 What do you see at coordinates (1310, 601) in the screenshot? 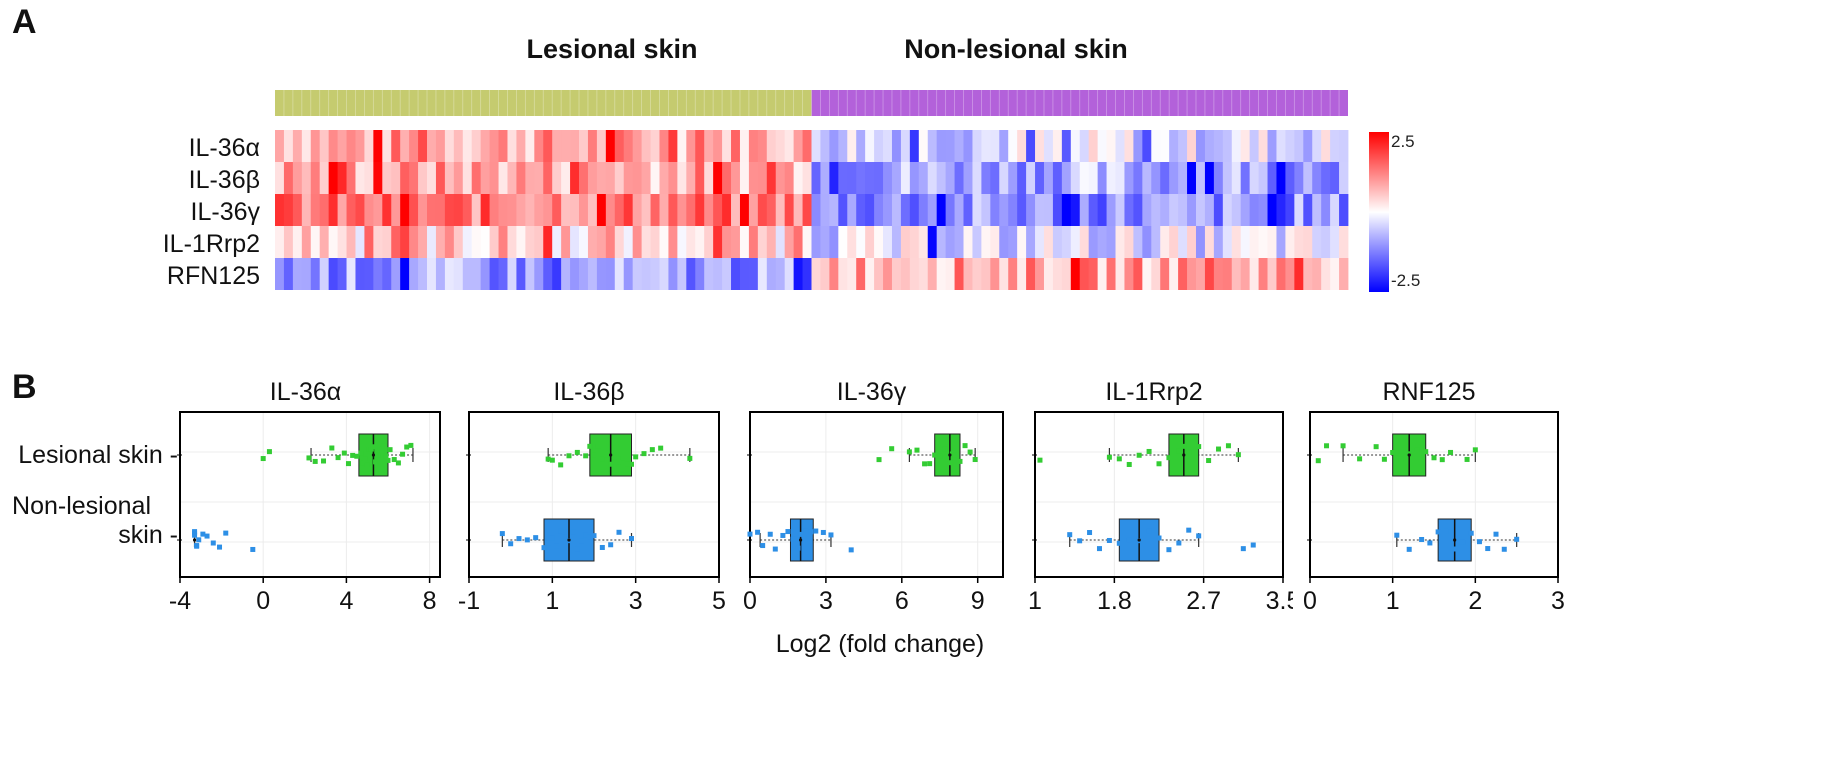
I see `x-tick-label: 0` at bounding box center [1310, 601].